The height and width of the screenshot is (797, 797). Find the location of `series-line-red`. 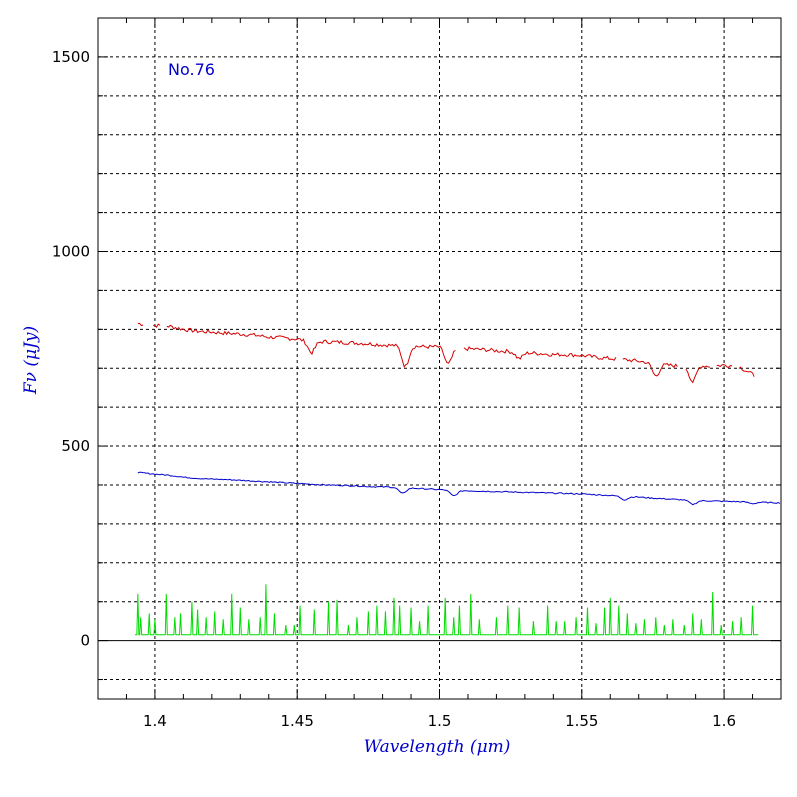

series-line-red is located at coordinates (446, 353).